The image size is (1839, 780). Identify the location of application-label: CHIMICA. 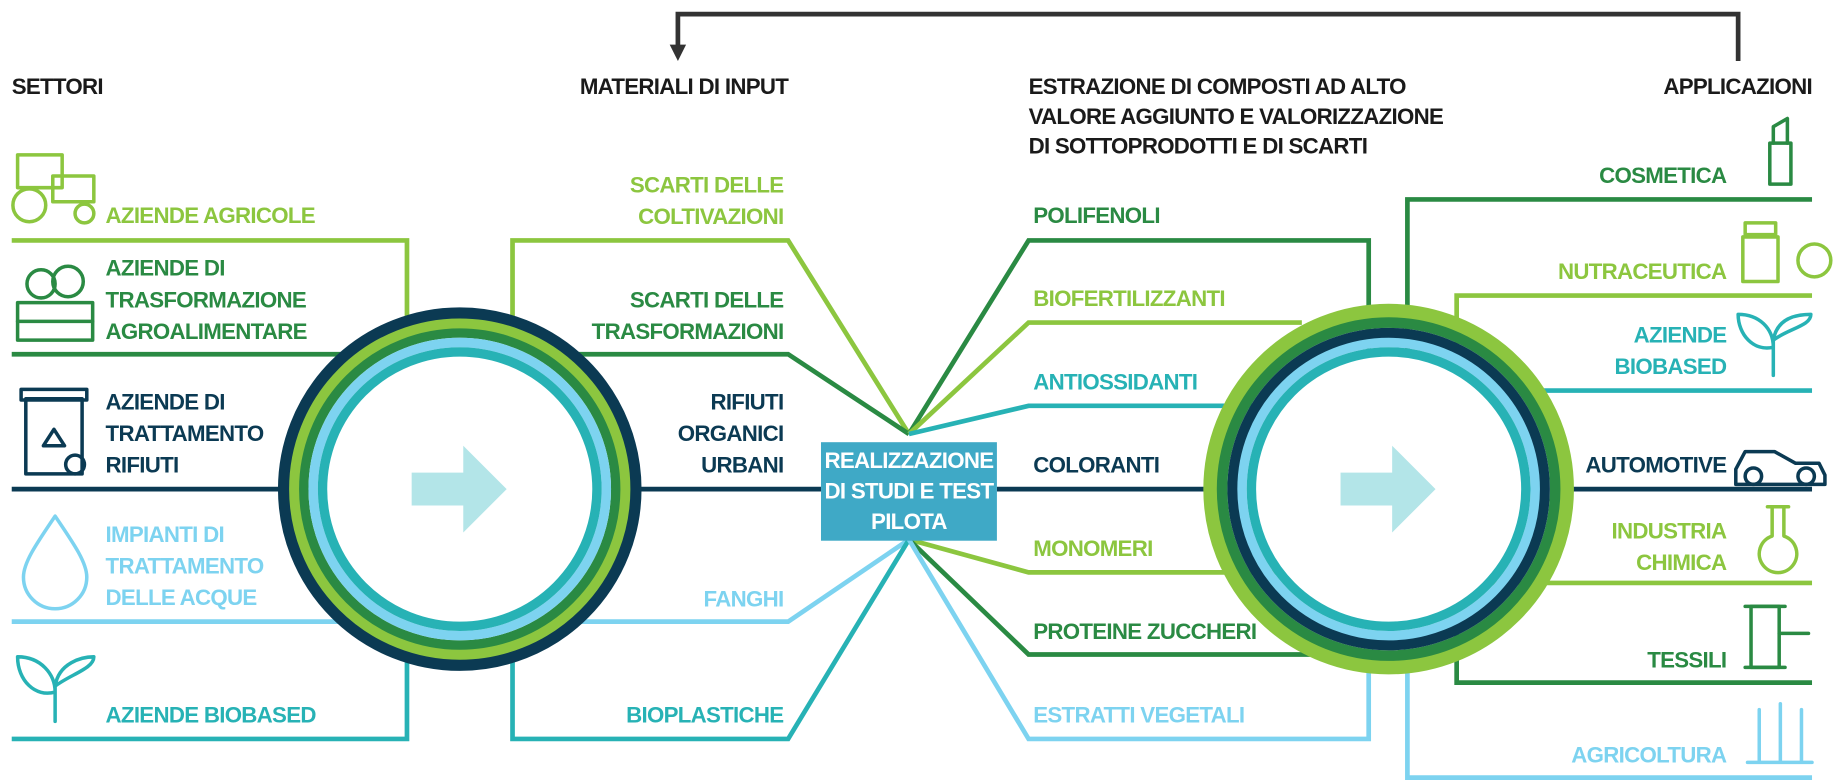
(1681, 562).